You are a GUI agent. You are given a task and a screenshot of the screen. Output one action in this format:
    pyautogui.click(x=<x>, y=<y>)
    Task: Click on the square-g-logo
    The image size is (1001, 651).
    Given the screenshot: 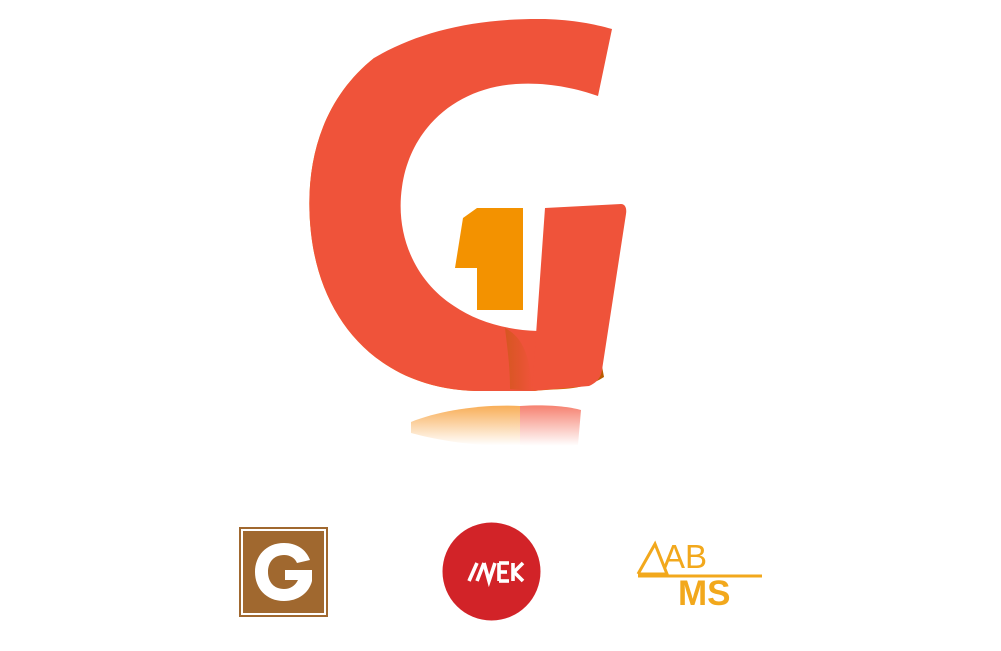 What is the action you would take?
    pyautogui.click(x=283, y=572)
    